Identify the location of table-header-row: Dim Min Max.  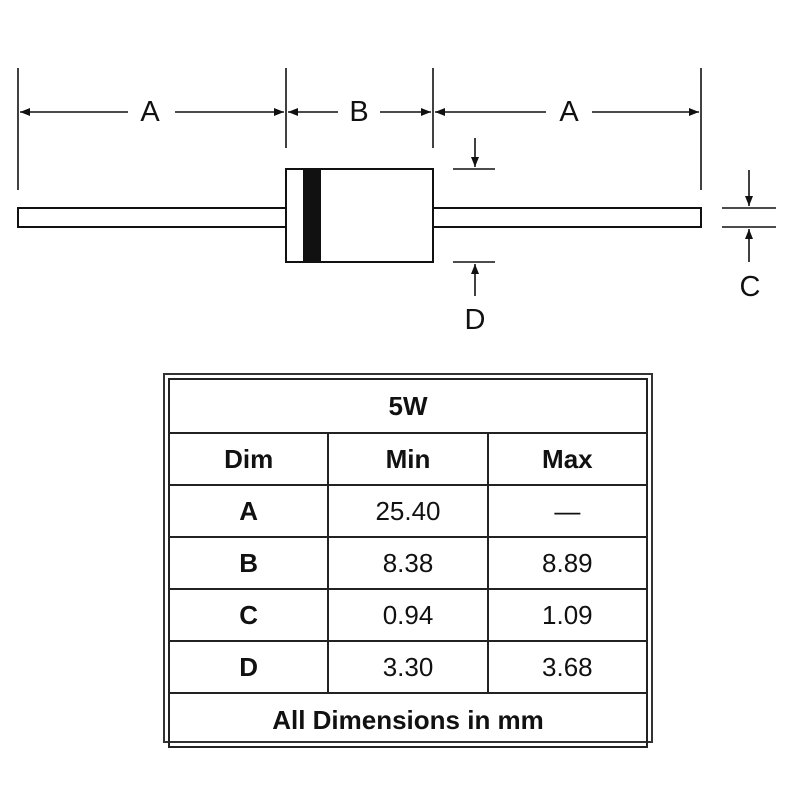
(408, 459).